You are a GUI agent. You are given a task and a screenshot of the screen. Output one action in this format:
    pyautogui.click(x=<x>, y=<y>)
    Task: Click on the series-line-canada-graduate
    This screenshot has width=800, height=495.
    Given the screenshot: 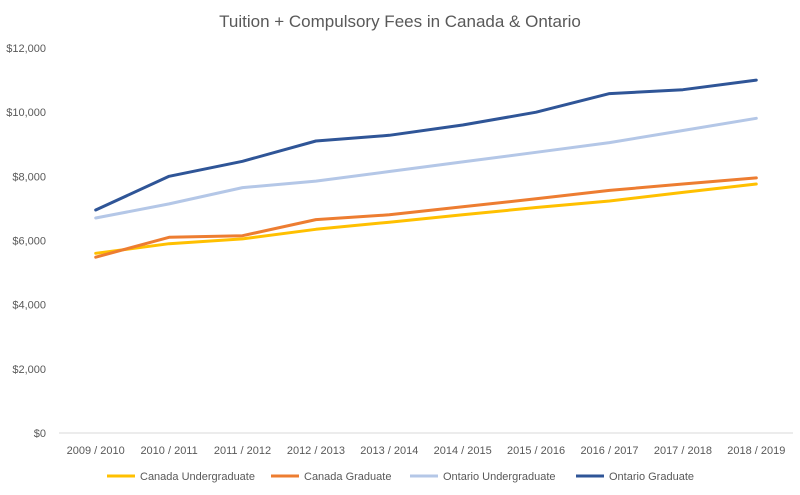 What is the action you would take?
    pyautogui.click(x=426, y=217)
    